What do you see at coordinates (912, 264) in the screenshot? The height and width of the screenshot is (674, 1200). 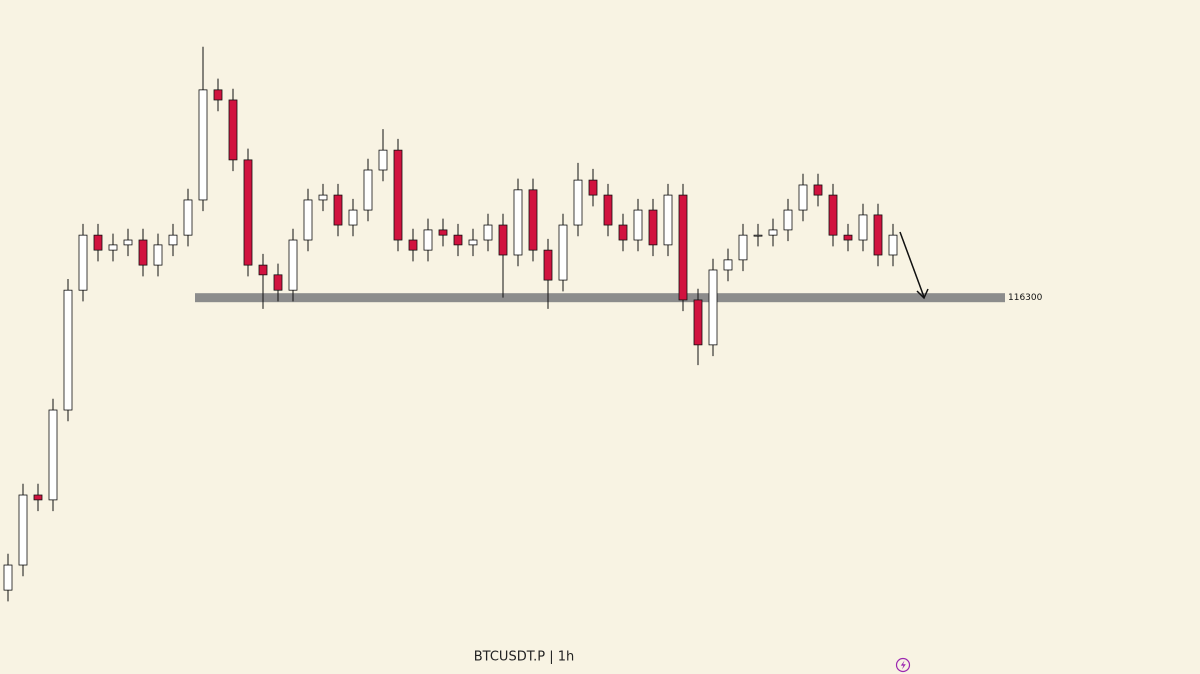 I see `arrow` at bounding box center [912, 264].